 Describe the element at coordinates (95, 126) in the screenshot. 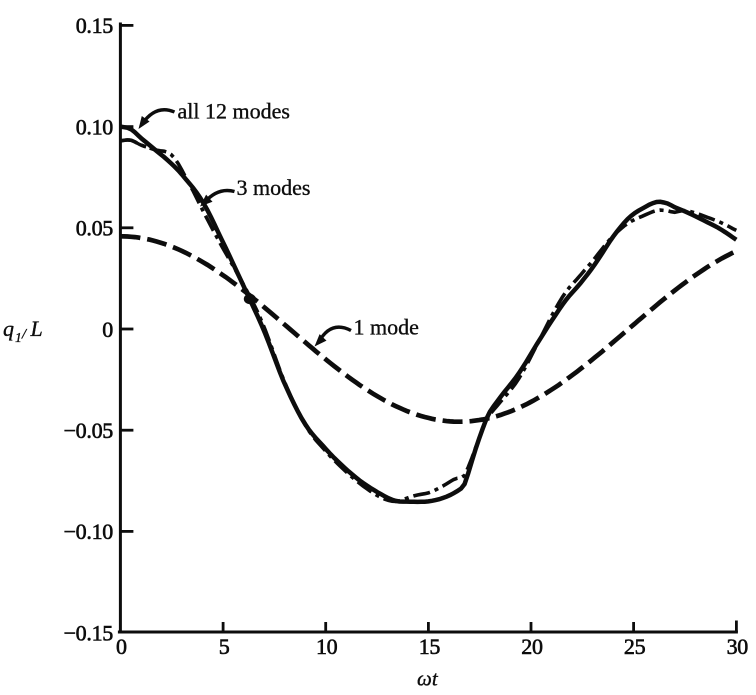

I see `svg-text: 0.10` at that location.